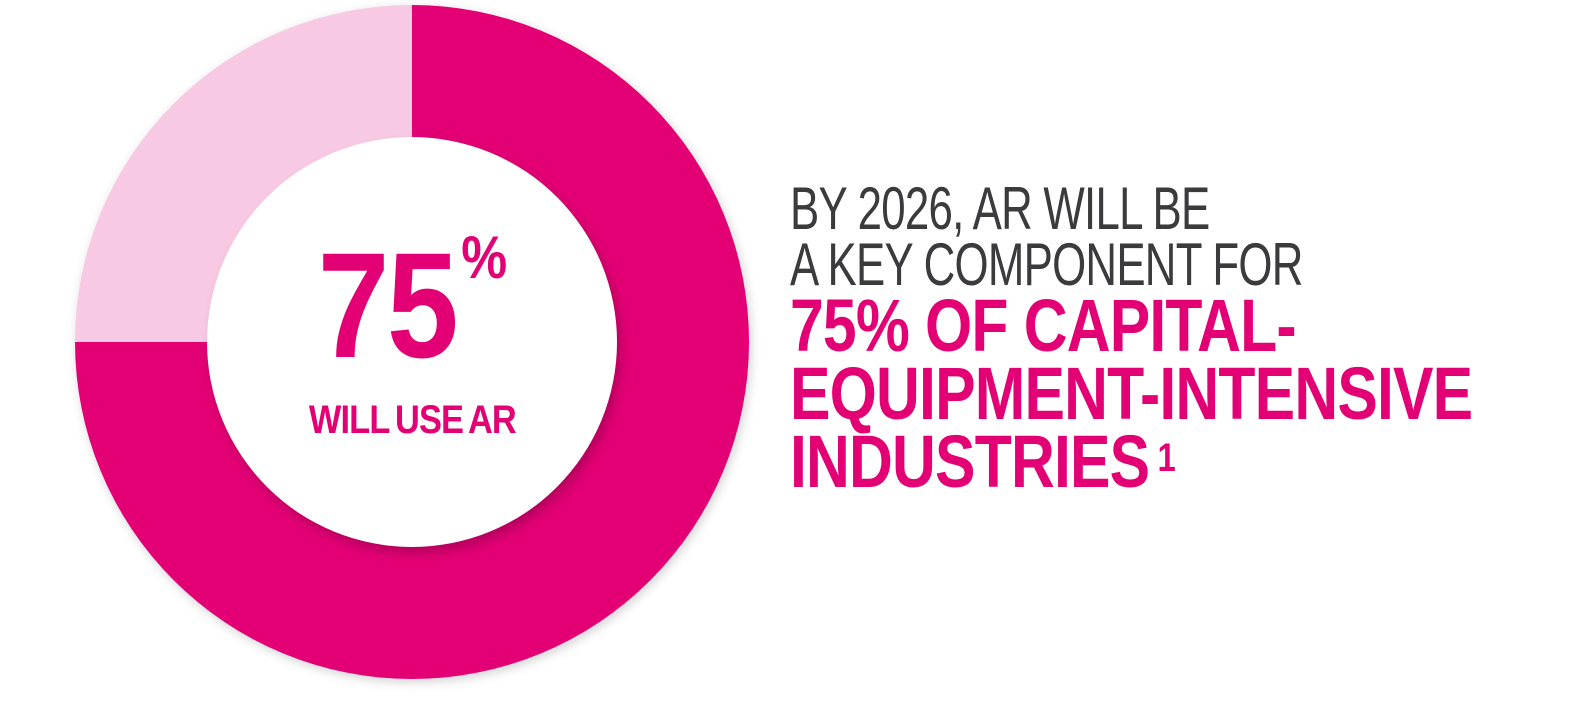  Describe the element at coordinates (483, 257) in the screenshot. I see `center-percent-sign: %` at that location.